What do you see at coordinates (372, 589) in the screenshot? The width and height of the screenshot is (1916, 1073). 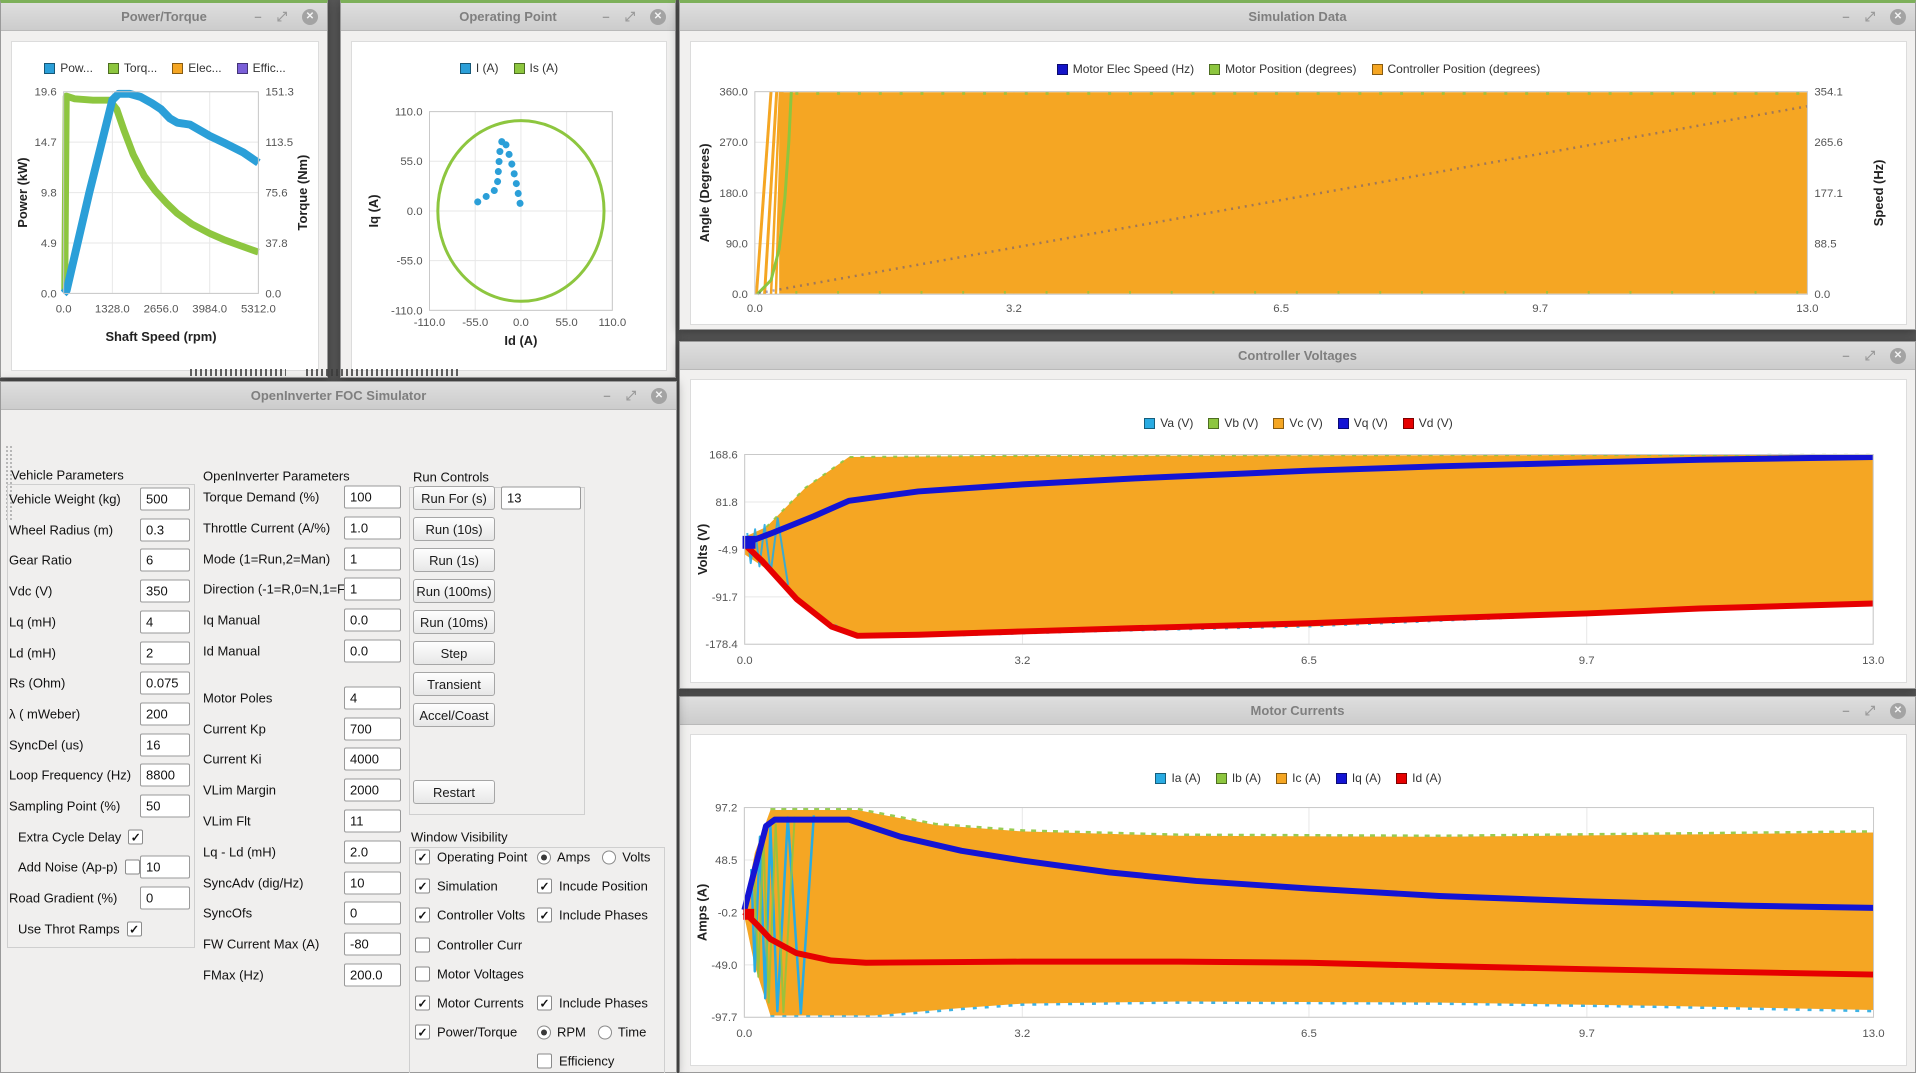 I see `direction-1-r-0-n-1-f-input: 1` at bounding box center [372, 589].